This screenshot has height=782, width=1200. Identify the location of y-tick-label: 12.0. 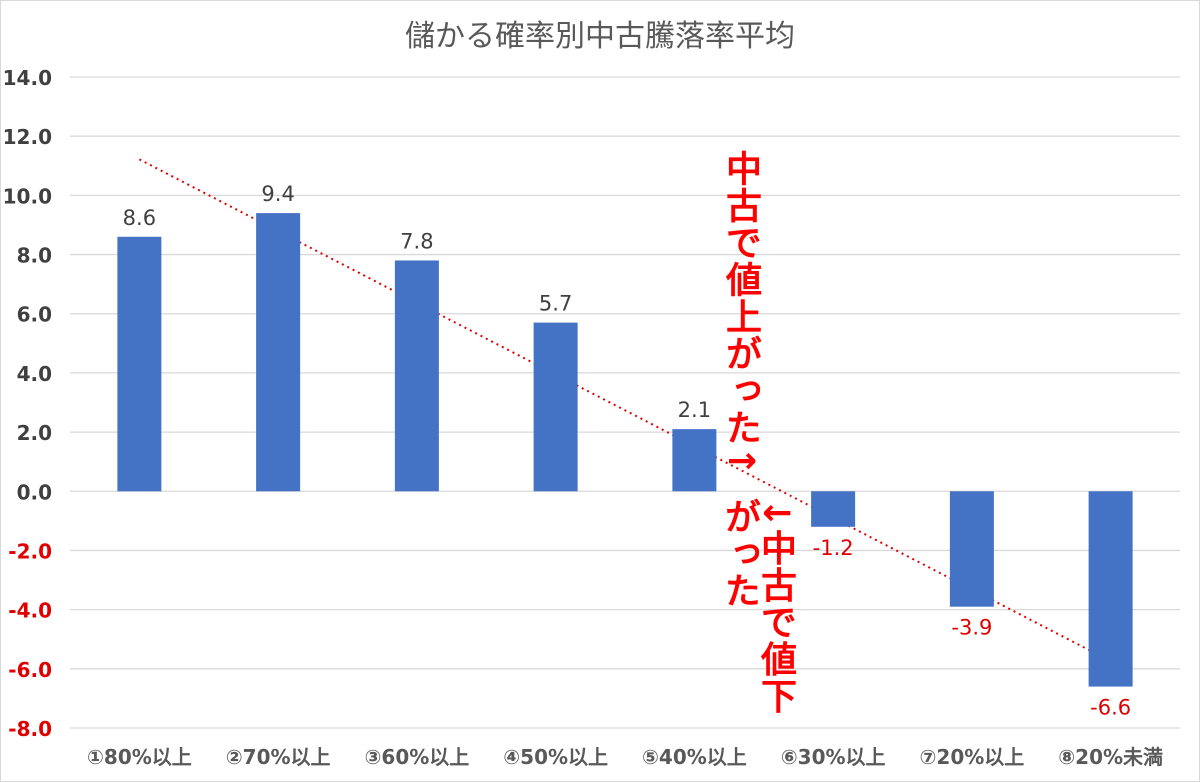
(27, 137).